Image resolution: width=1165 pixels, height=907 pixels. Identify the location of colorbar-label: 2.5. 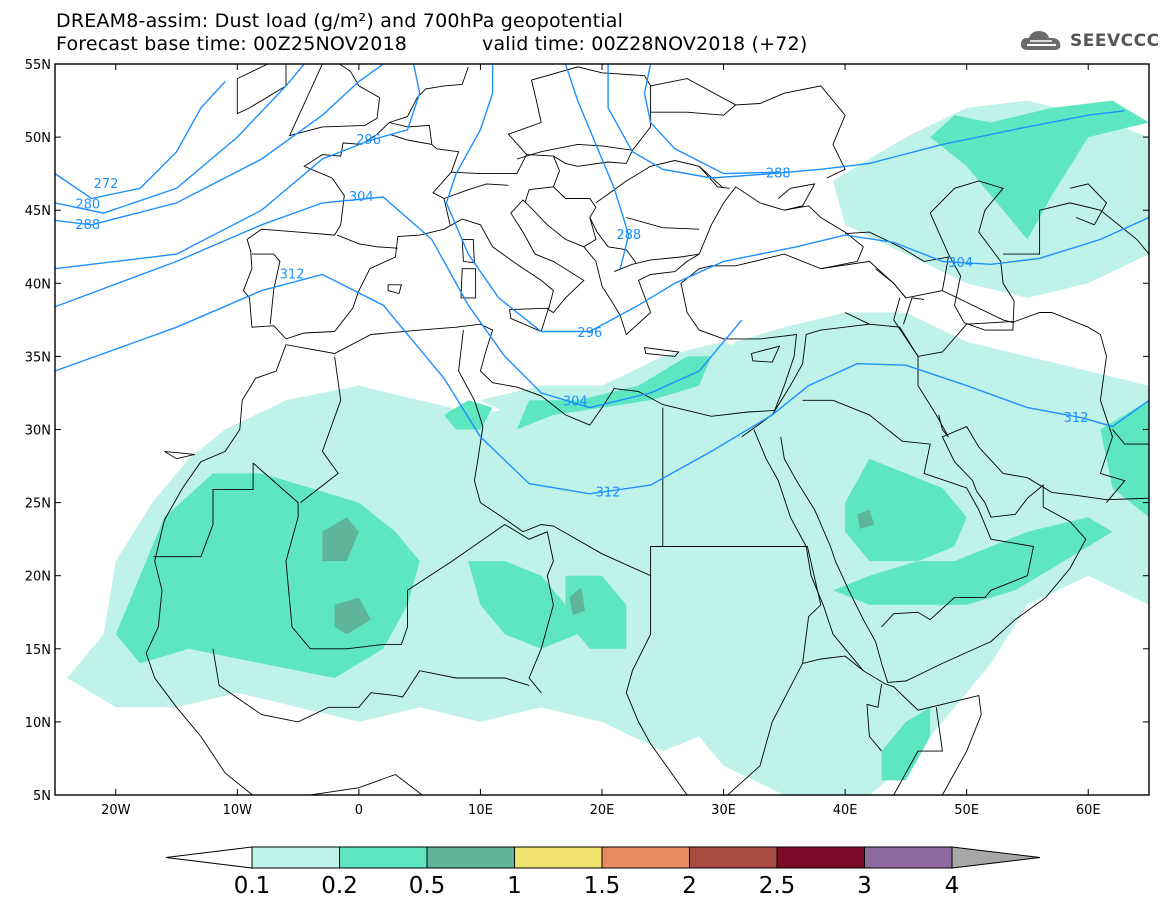
(777, 886).